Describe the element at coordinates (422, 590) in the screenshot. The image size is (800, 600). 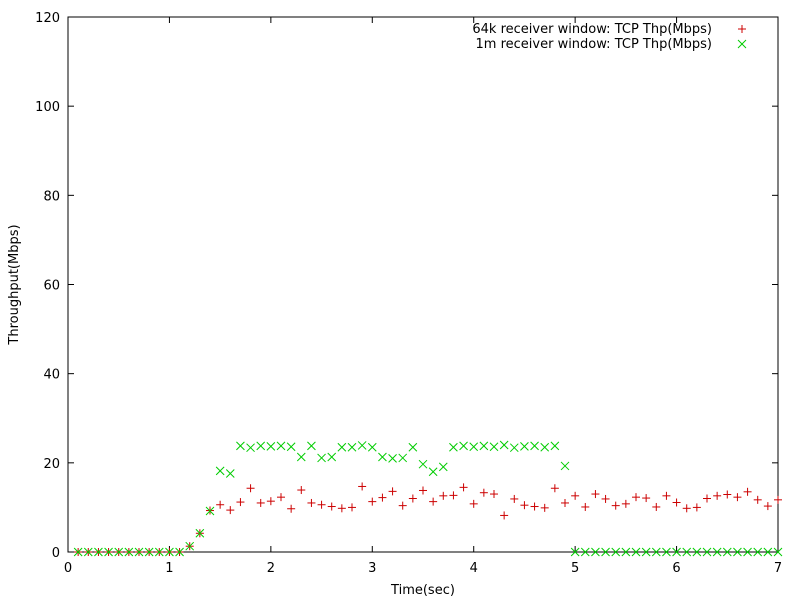
I see `x-axis-title: Time(sec)` at that location.